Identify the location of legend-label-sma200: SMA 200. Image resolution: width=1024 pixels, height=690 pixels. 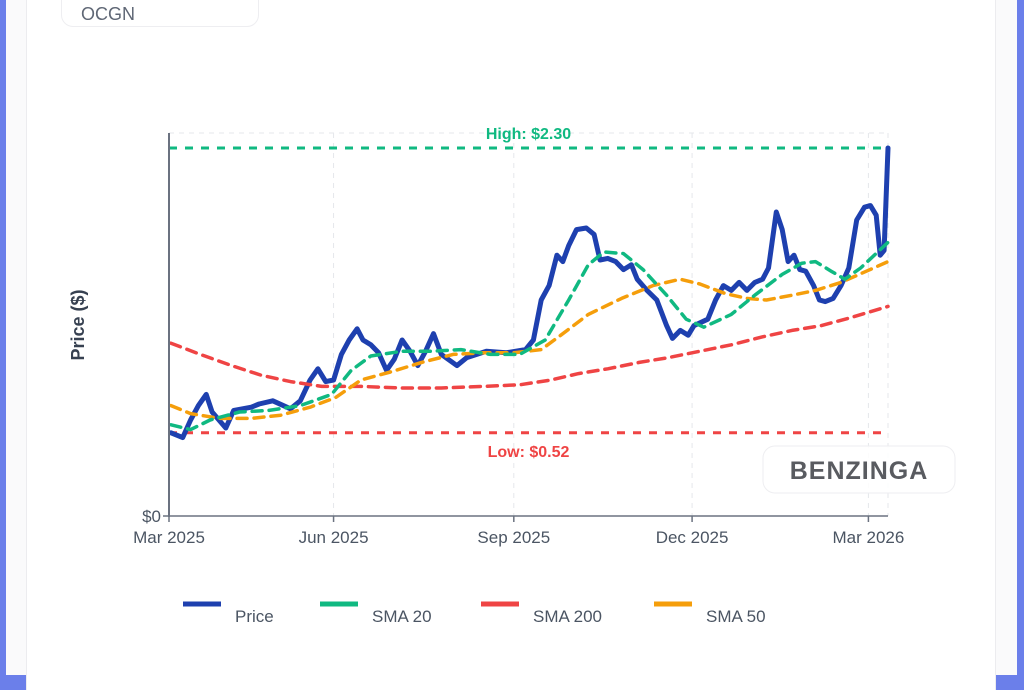
(567, 616).